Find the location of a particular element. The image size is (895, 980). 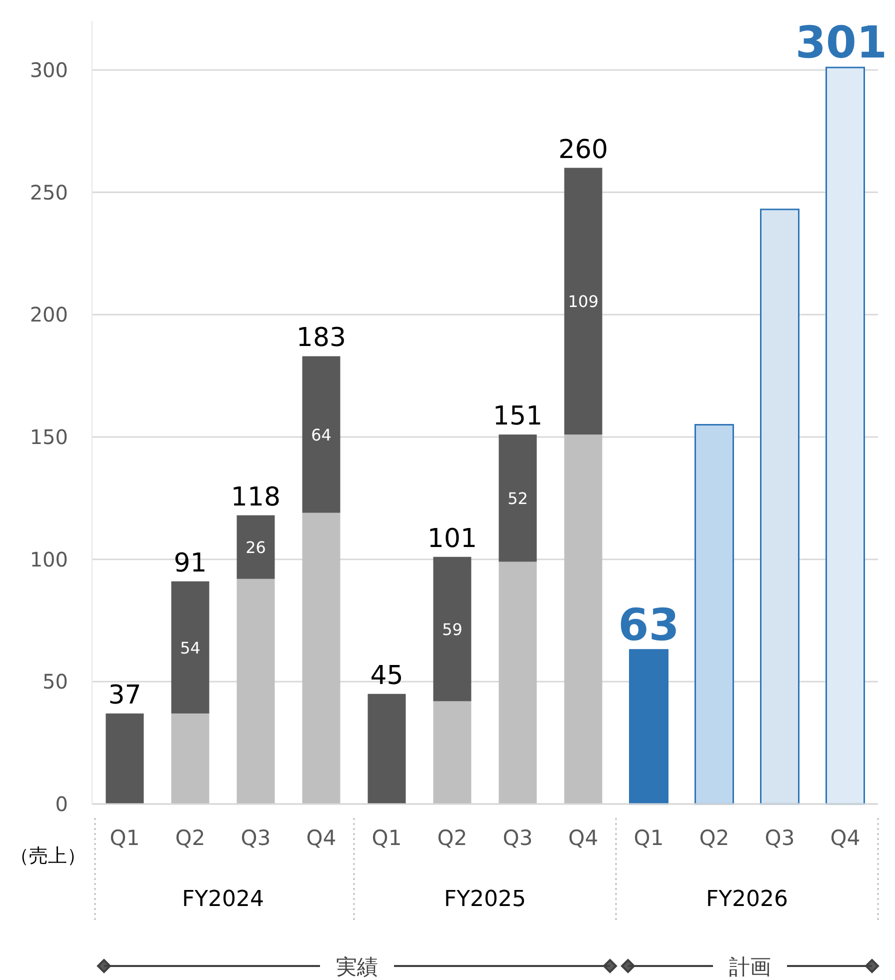

total-label: 63 is located at coordinates (649, 625).